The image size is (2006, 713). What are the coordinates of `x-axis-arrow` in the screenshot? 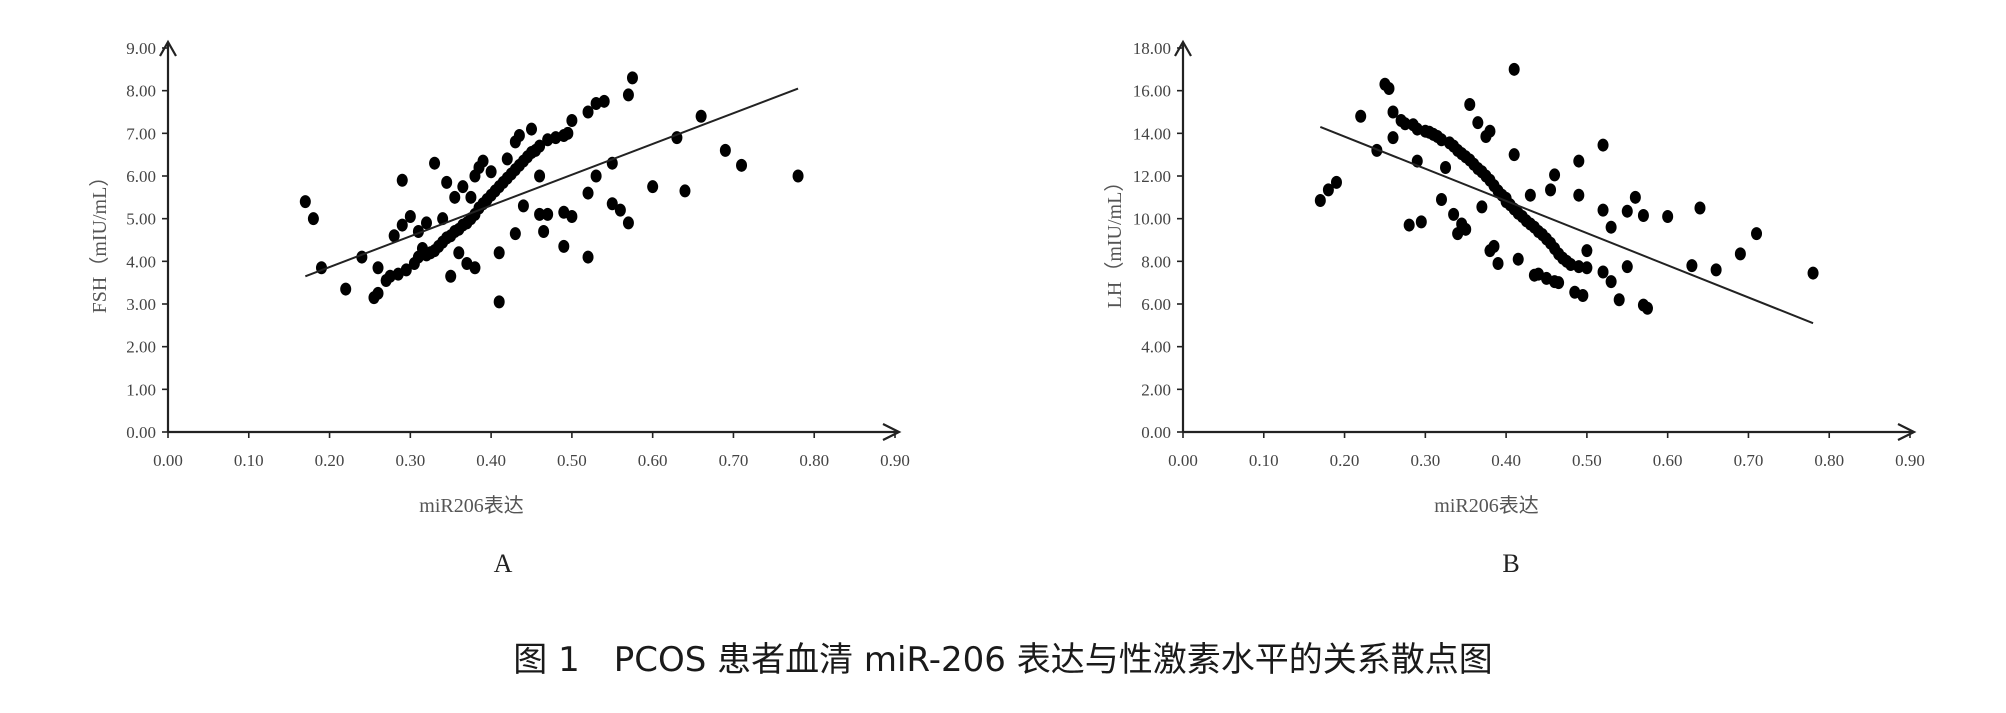 It's located at (892, 432).